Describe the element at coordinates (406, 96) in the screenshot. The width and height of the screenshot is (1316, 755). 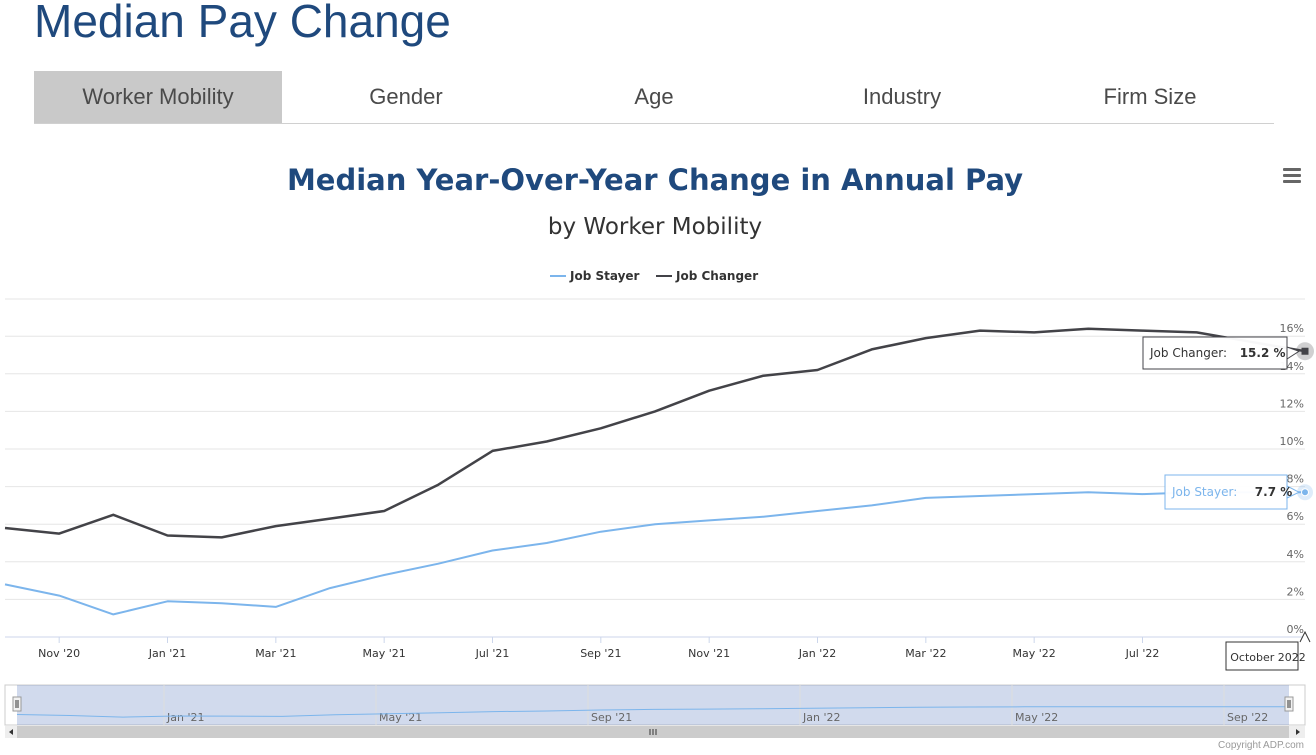
I see `tab-gender: Gender` at that location.